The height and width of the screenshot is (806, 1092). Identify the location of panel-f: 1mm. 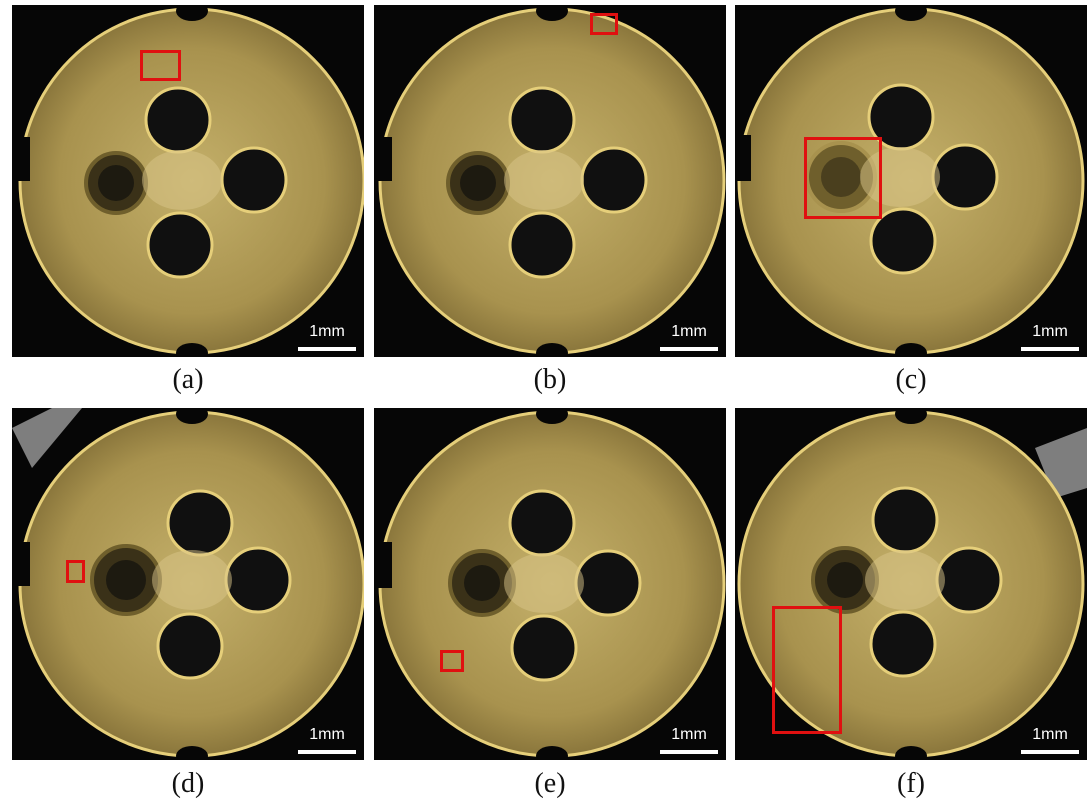
(911, 584).